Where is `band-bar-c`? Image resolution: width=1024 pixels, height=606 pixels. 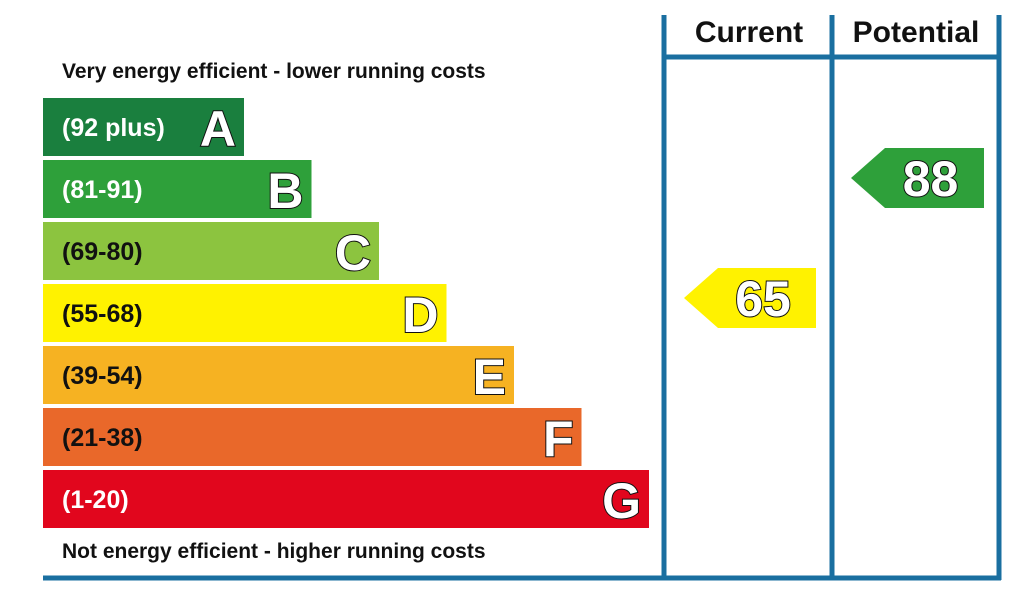
band-bar-c is located at coordinates (211, 251).